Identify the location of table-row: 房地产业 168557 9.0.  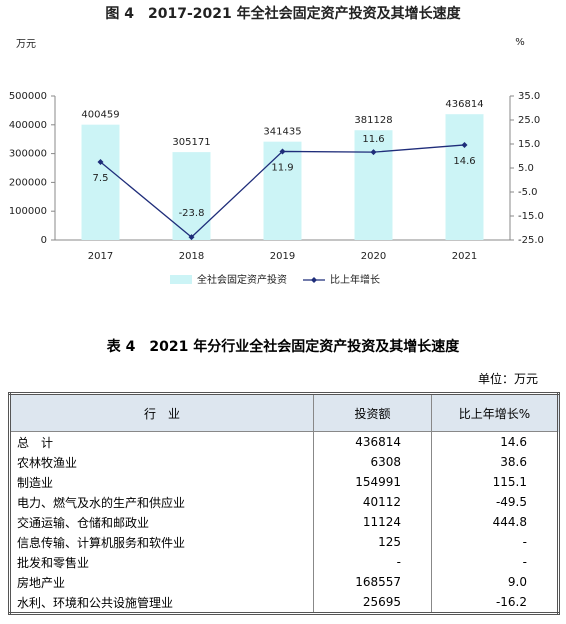
(284, 582).